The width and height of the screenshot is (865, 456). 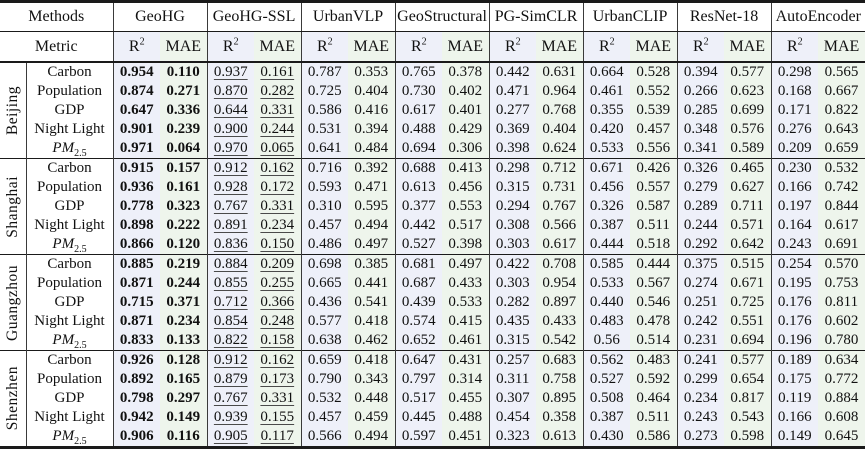 What do you see at coordinates (700, 187) in the screenshot?
I see `value-cell: 0.279` at bounding box center [700, 187].